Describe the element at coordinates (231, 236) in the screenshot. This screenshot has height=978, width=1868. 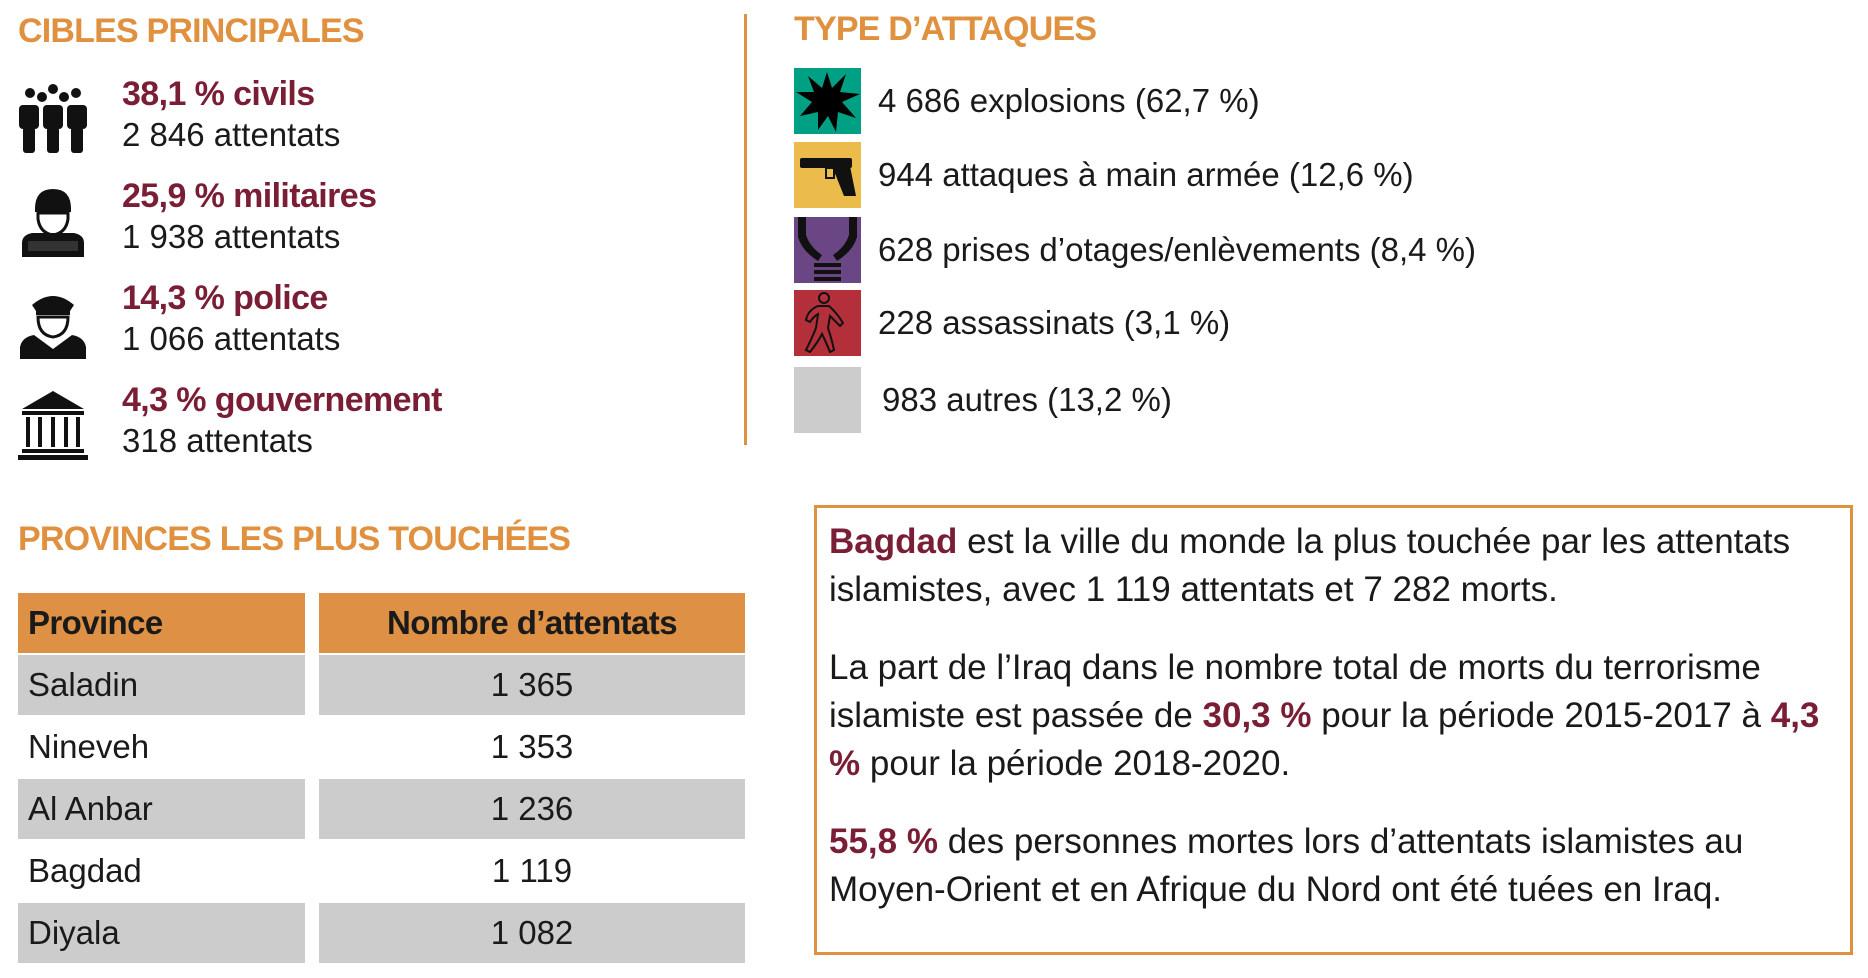
I see `target-count: 1 938 attentats` at that location.